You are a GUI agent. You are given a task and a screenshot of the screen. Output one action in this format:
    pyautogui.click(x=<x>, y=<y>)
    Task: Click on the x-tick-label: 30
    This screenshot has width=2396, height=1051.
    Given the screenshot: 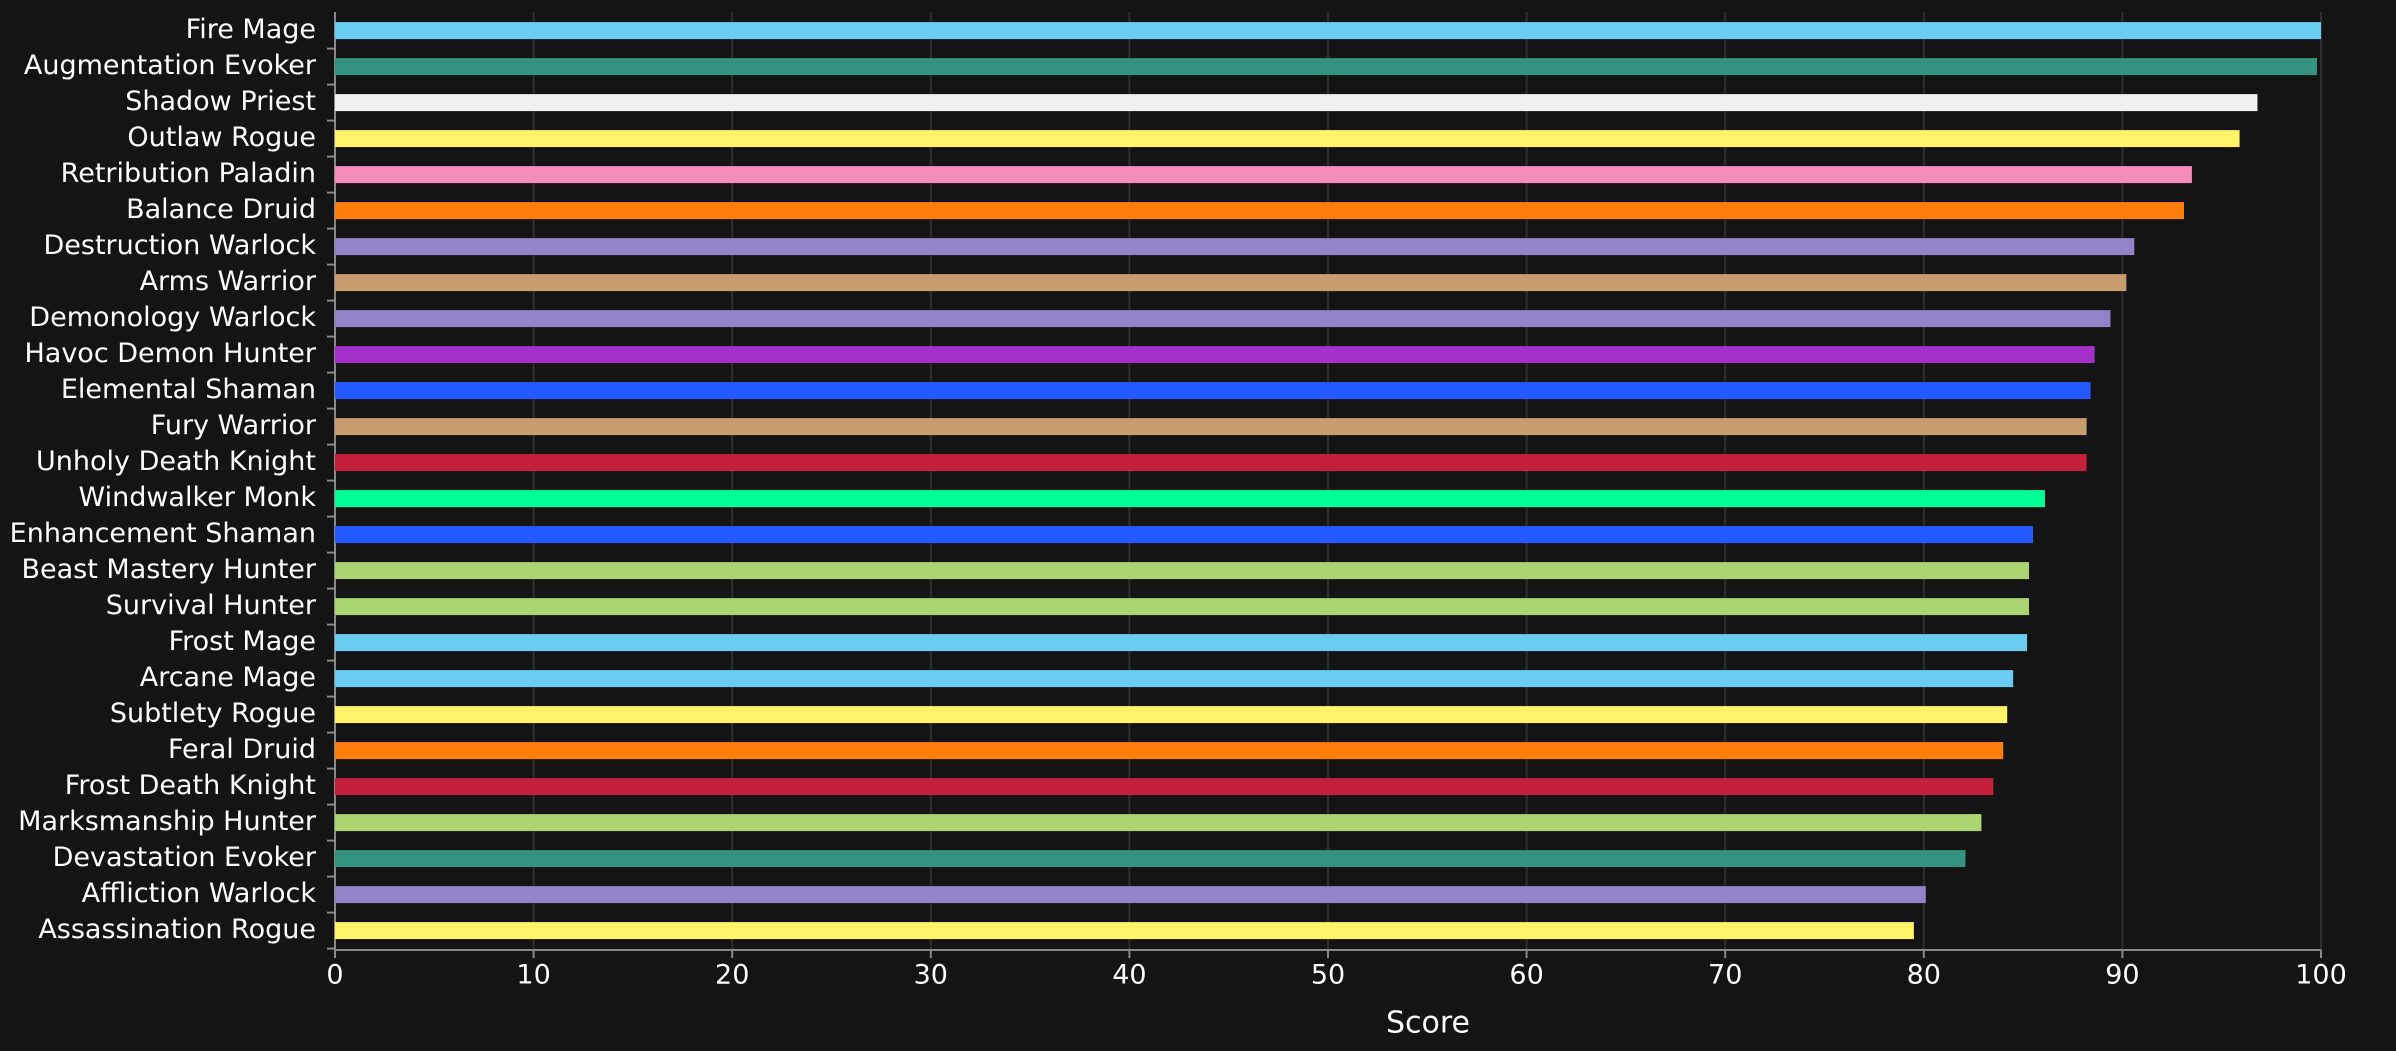 What is the action you would take?
    pyautogui.click(x=931, y=975)
    